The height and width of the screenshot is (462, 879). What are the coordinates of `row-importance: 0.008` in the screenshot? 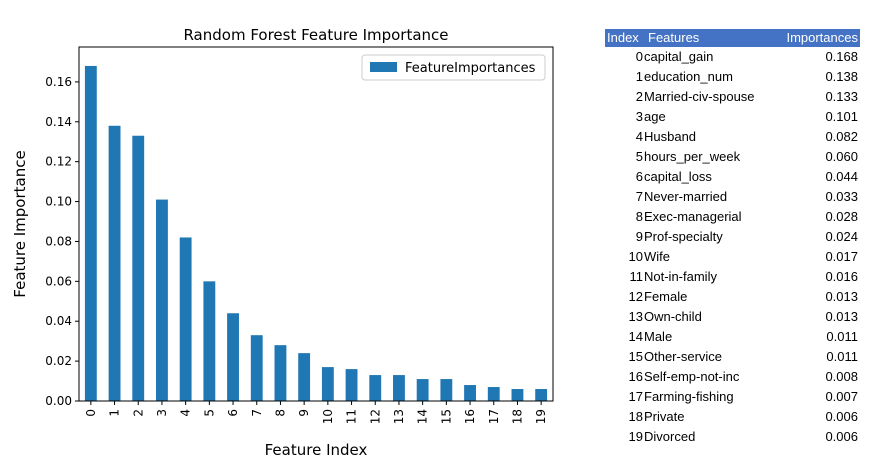 It's located at (841, 376).